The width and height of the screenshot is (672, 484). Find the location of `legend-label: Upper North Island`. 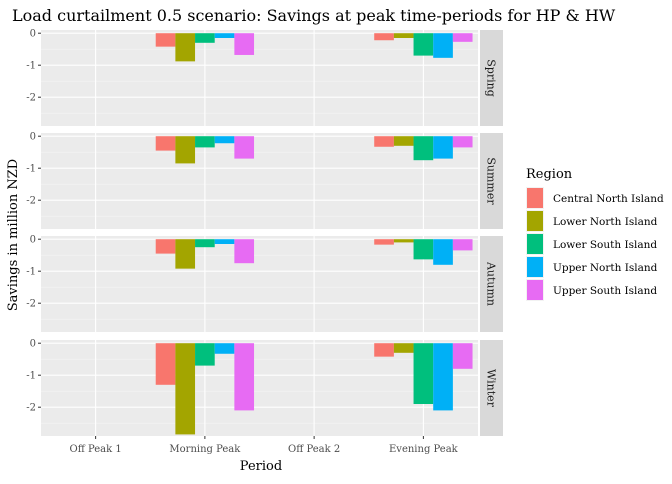

legend-label: Upper North Island is located at coordinates (605, 268).